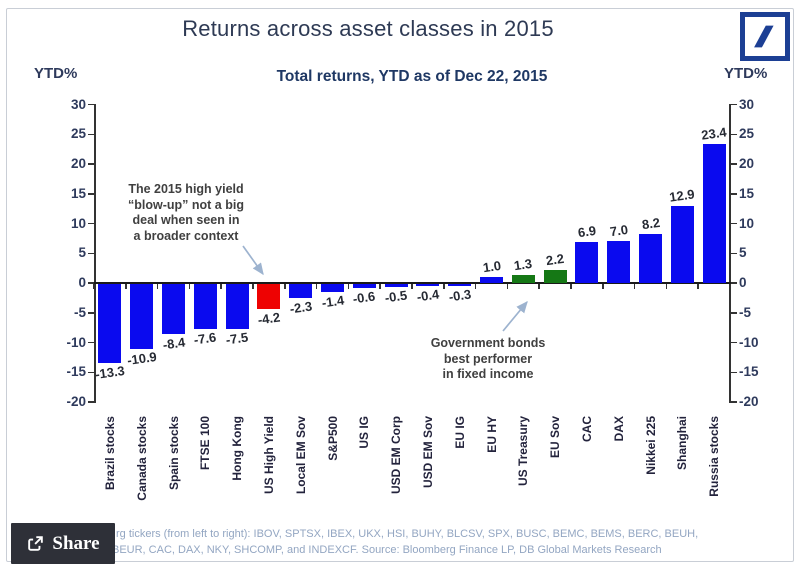 This screenshot has height=568, width=800. What do you see at coordinates (460, 285) in the screenshot?
I see `bar-eu-ig` at bounding box center [460, 285].